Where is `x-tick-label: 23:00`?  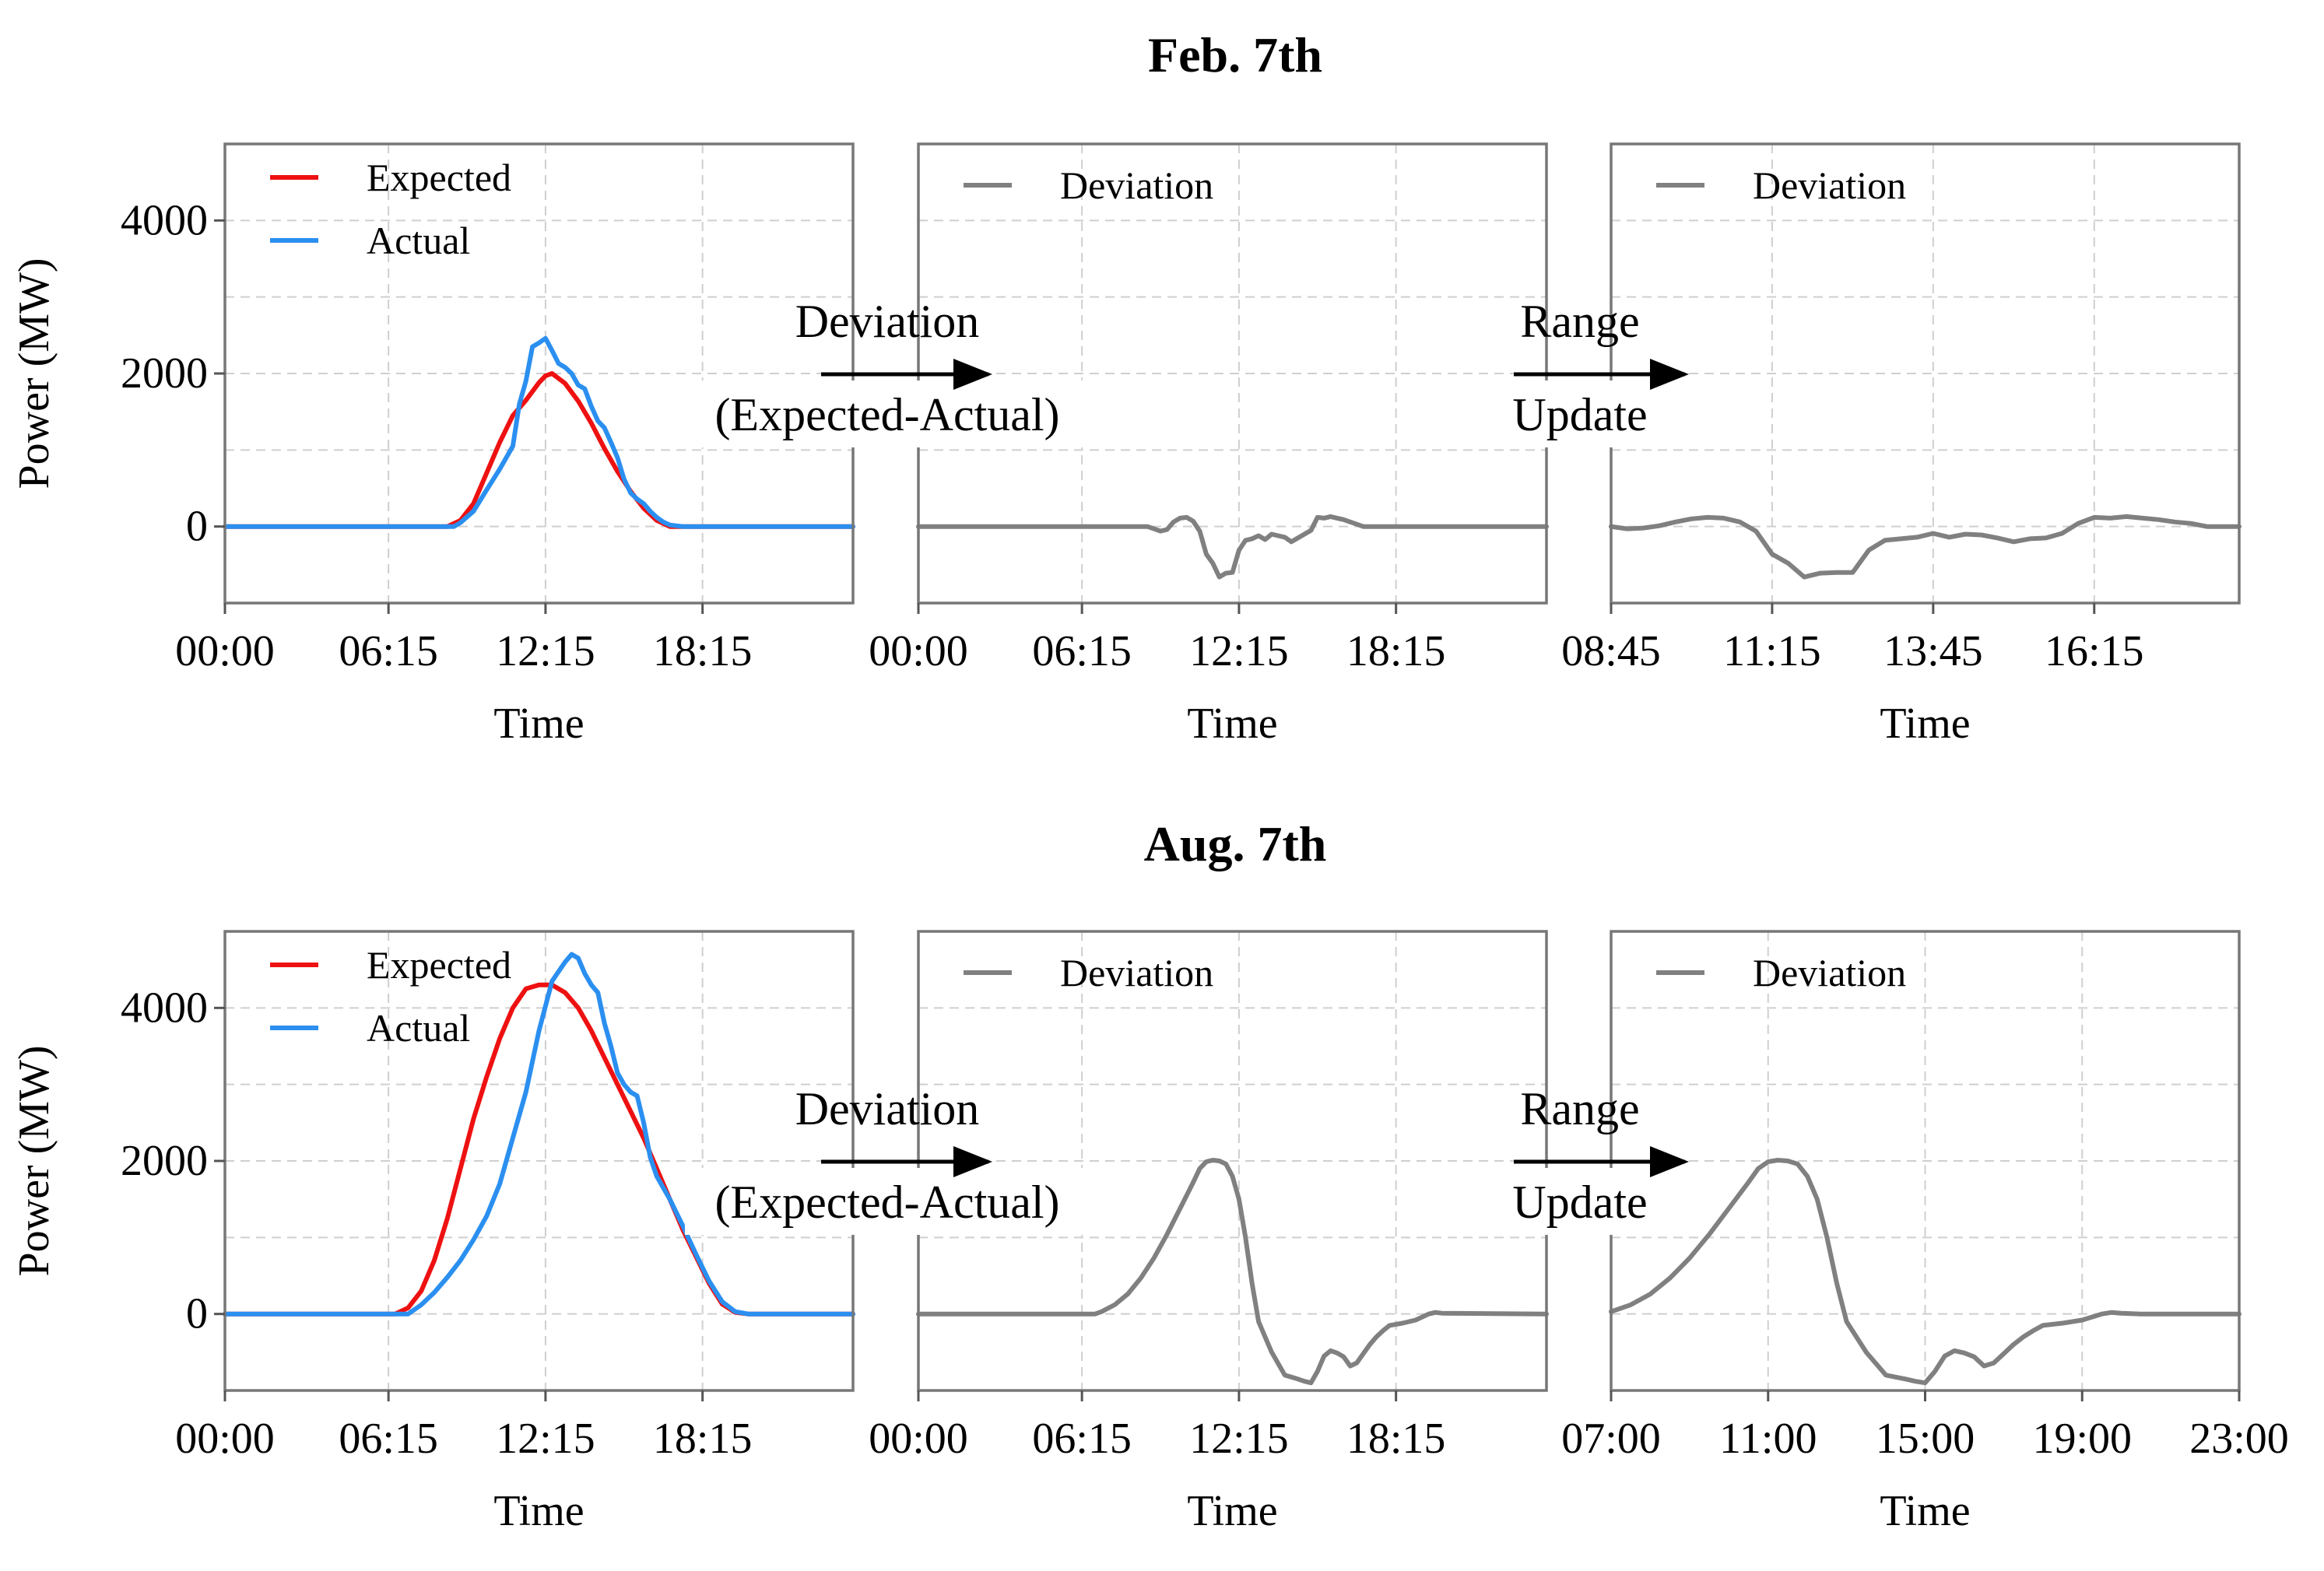 x-tick-label: 23:00 is located at coordinates (2239, 1439).